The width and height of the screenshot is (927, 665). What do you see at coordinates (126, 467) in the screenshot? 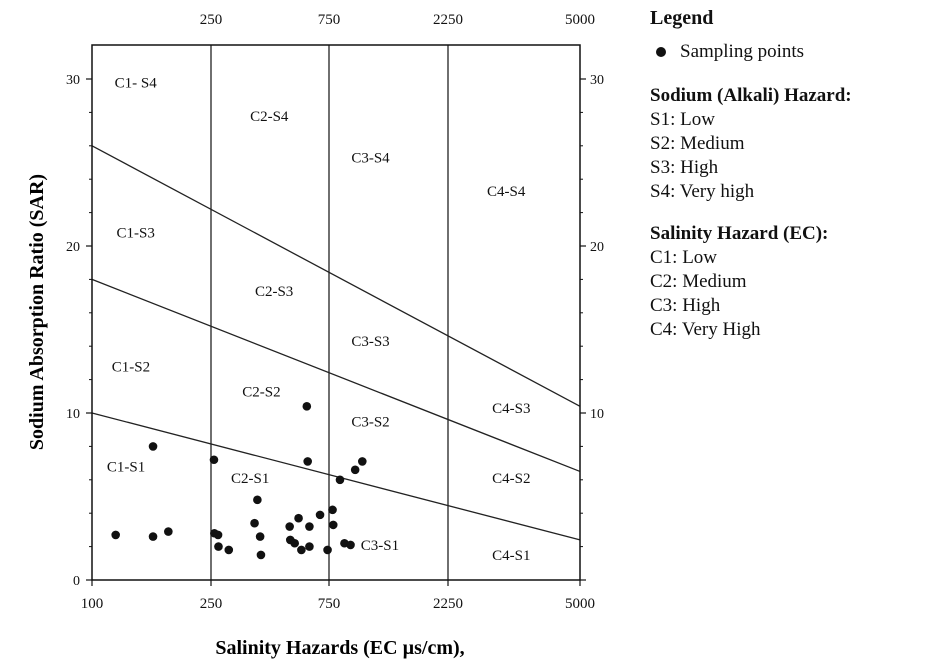
I see `zone-label: C1-S1` at bounding box center [126, 467].